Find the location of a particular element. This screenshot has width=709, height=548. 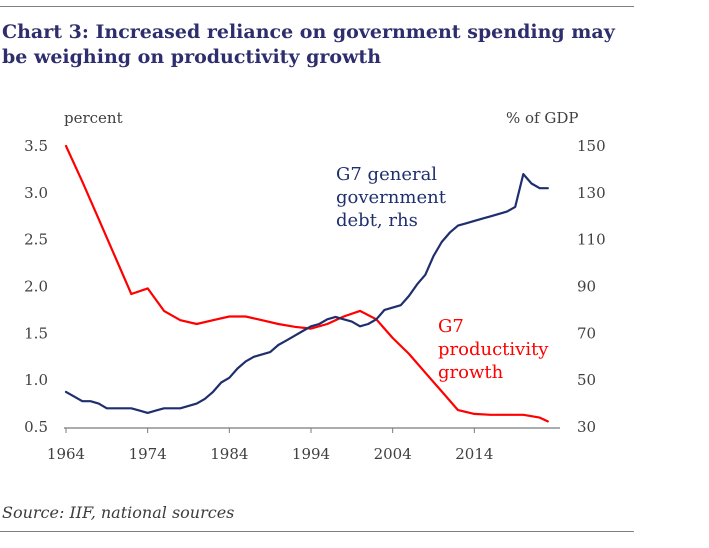

bottom-rule is located at coordinates (317, 531).